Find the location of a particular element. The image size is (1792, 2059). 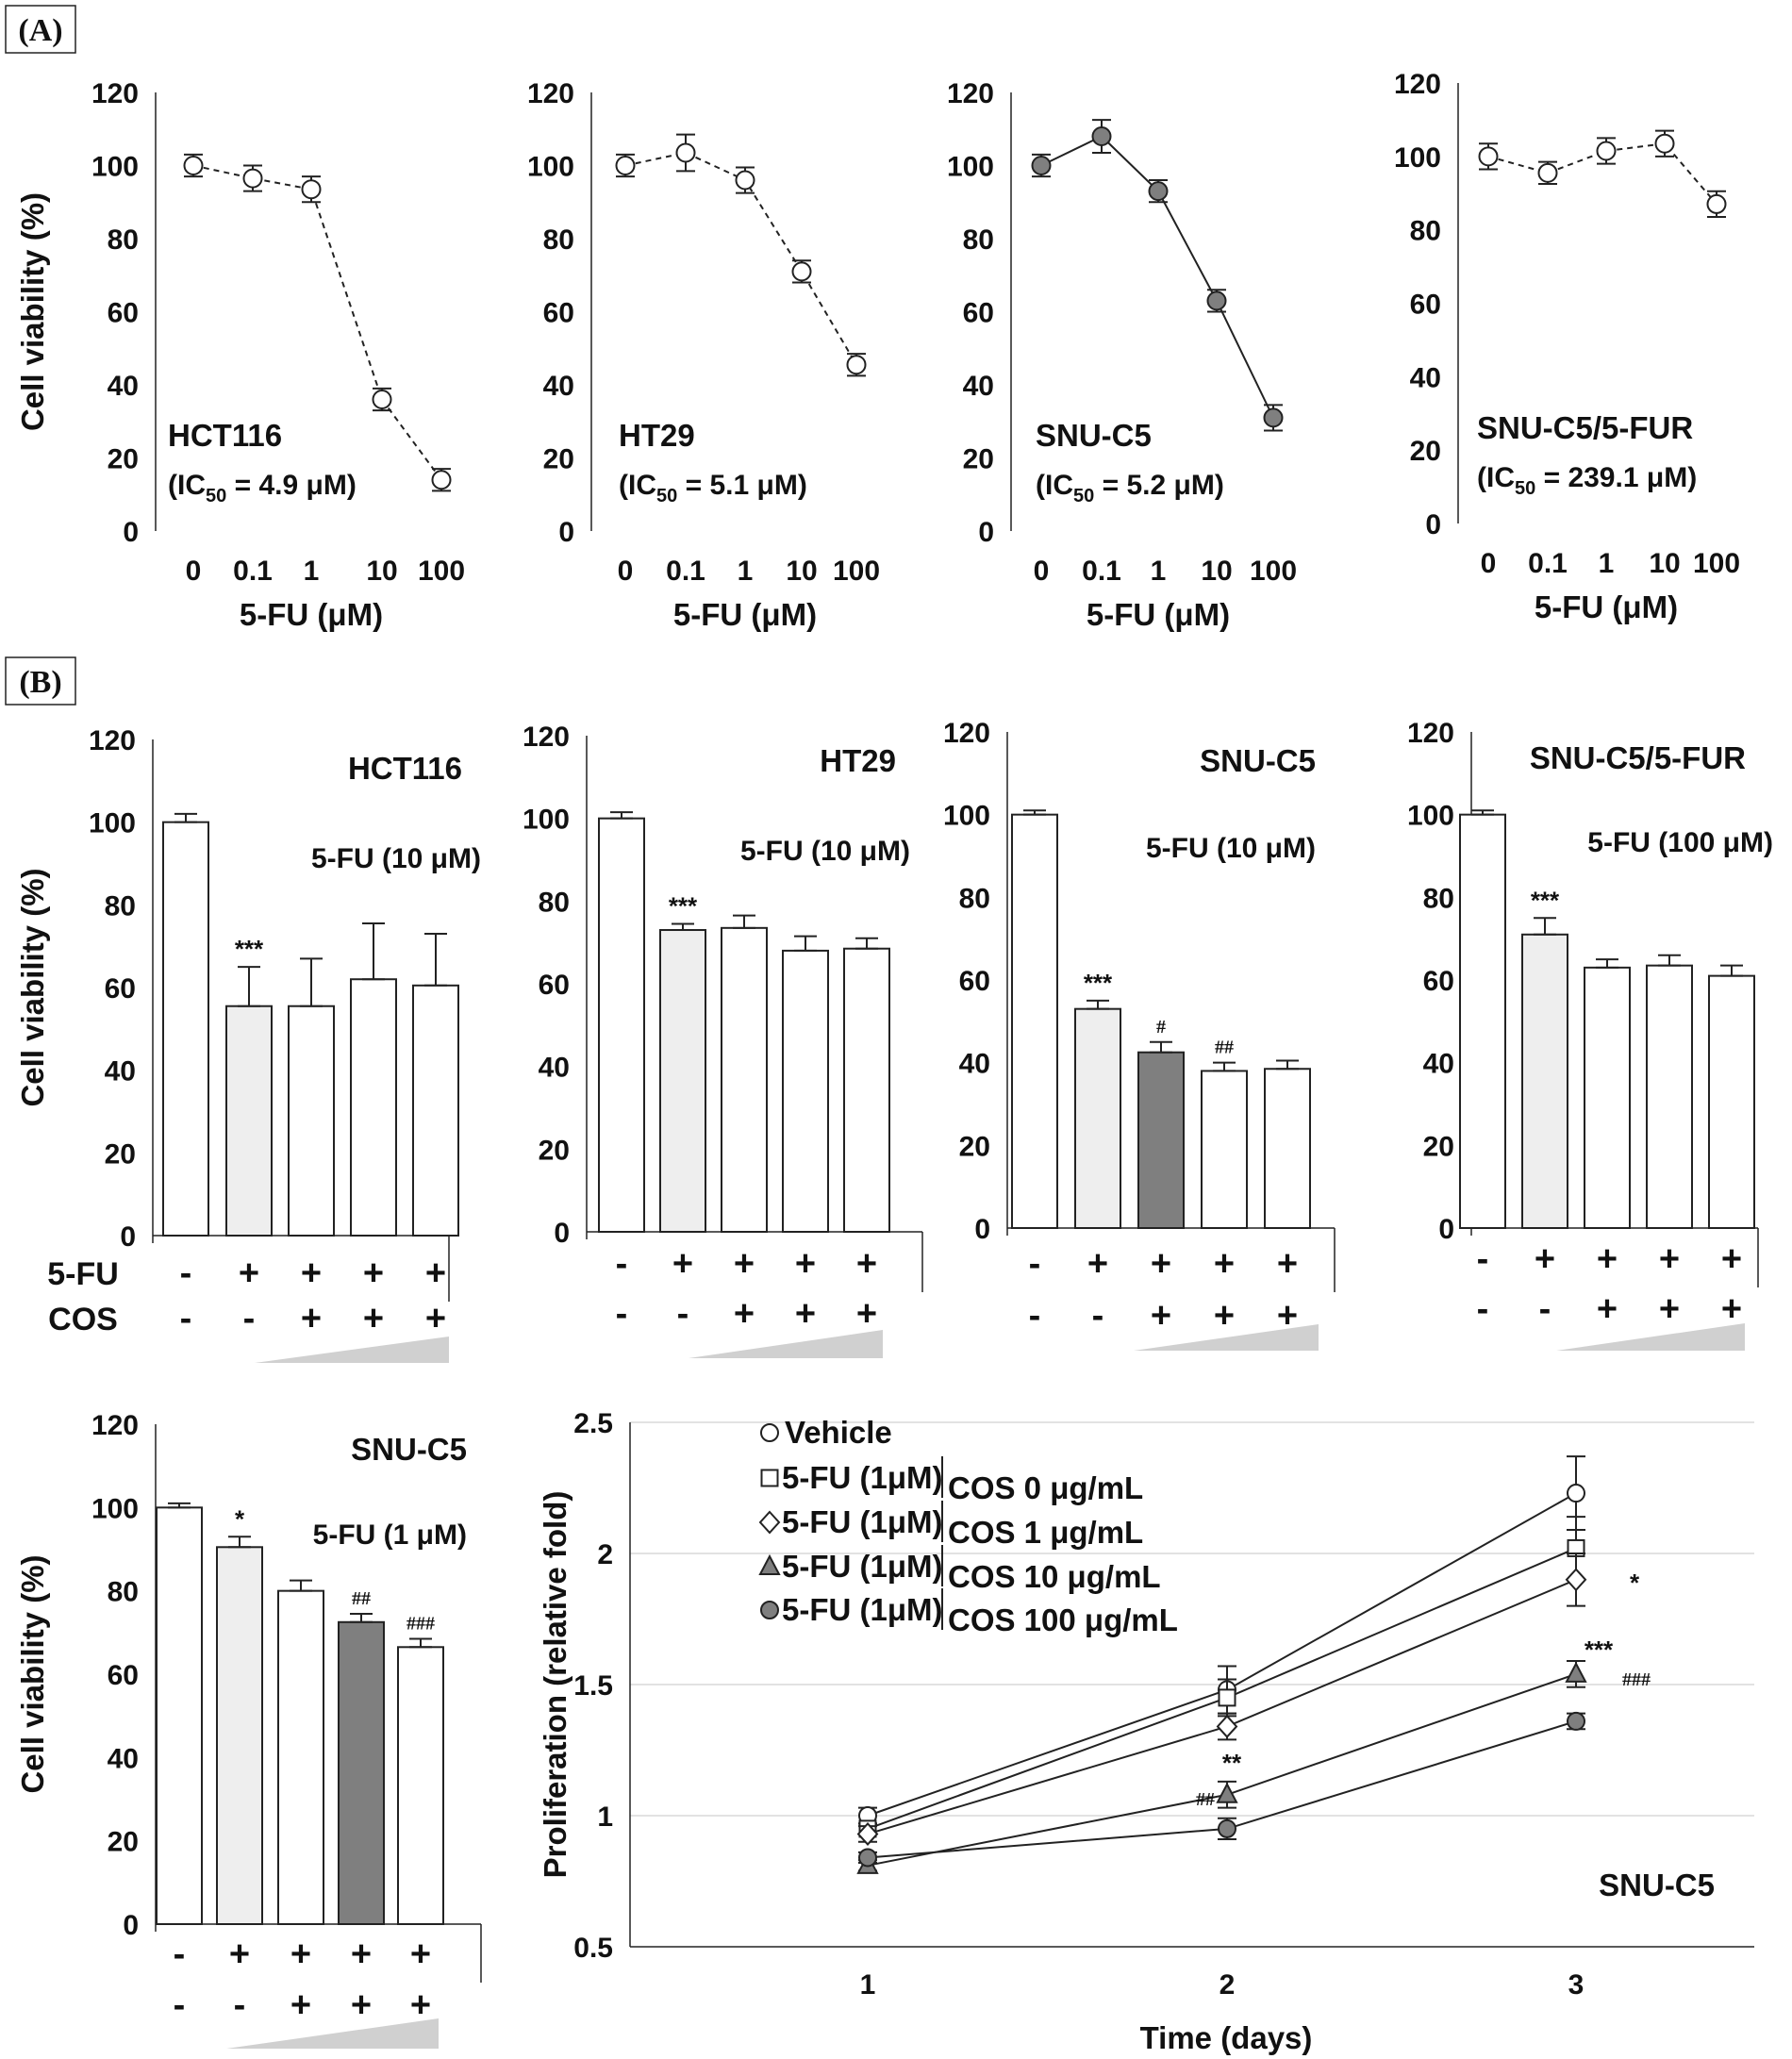

y-tick-label: 120 is located at coordinates (1417, 84).